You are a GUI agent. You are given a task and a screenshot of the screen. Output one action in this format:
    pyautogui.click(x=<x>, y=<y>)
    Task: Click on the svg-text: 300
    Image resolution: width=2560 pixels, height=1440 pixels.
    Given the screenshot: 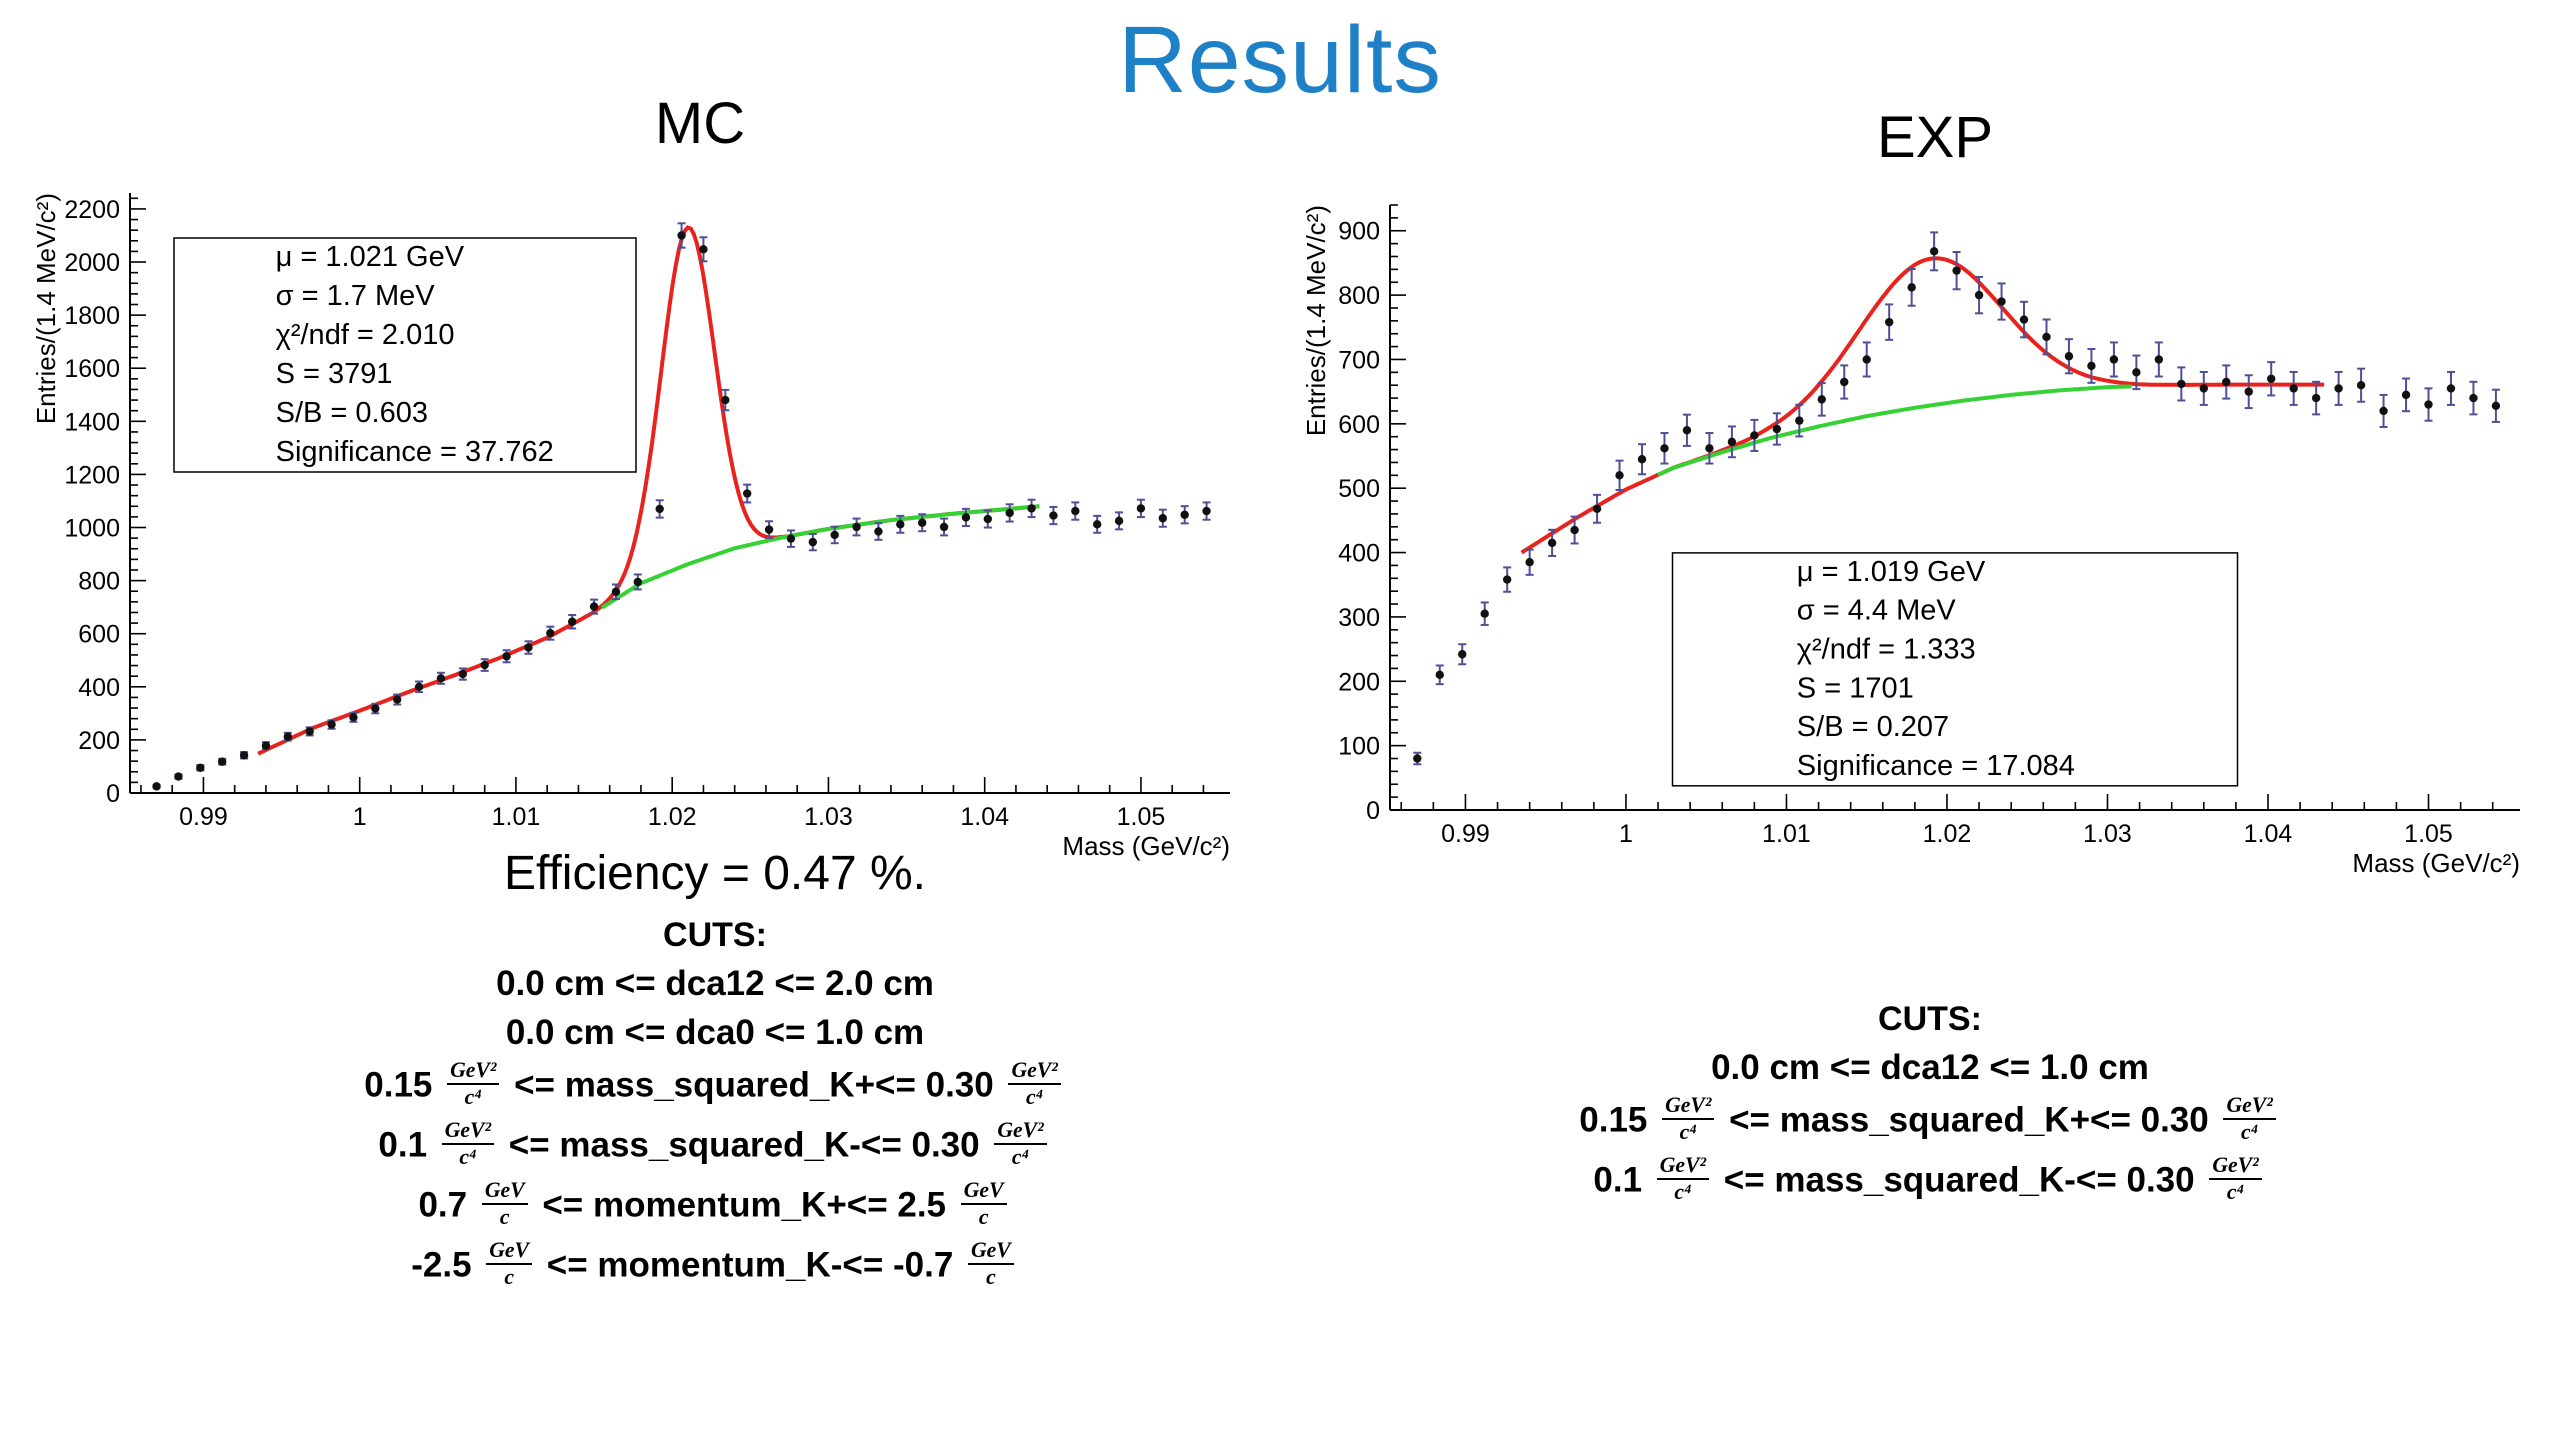 What is the action you would take?
    pyautogui.click(x=1359, y=618)
    